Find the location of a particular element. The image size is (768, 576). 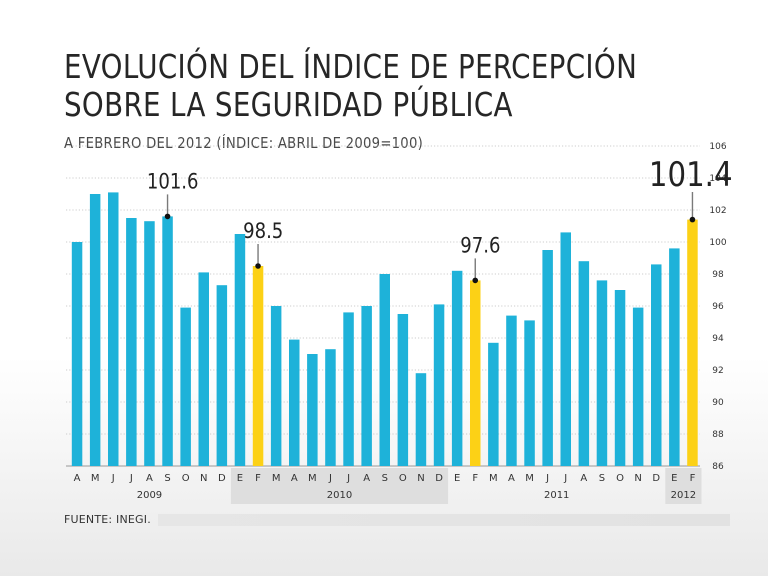

y-tick-label: 86 is located at coordinates (718, 467).